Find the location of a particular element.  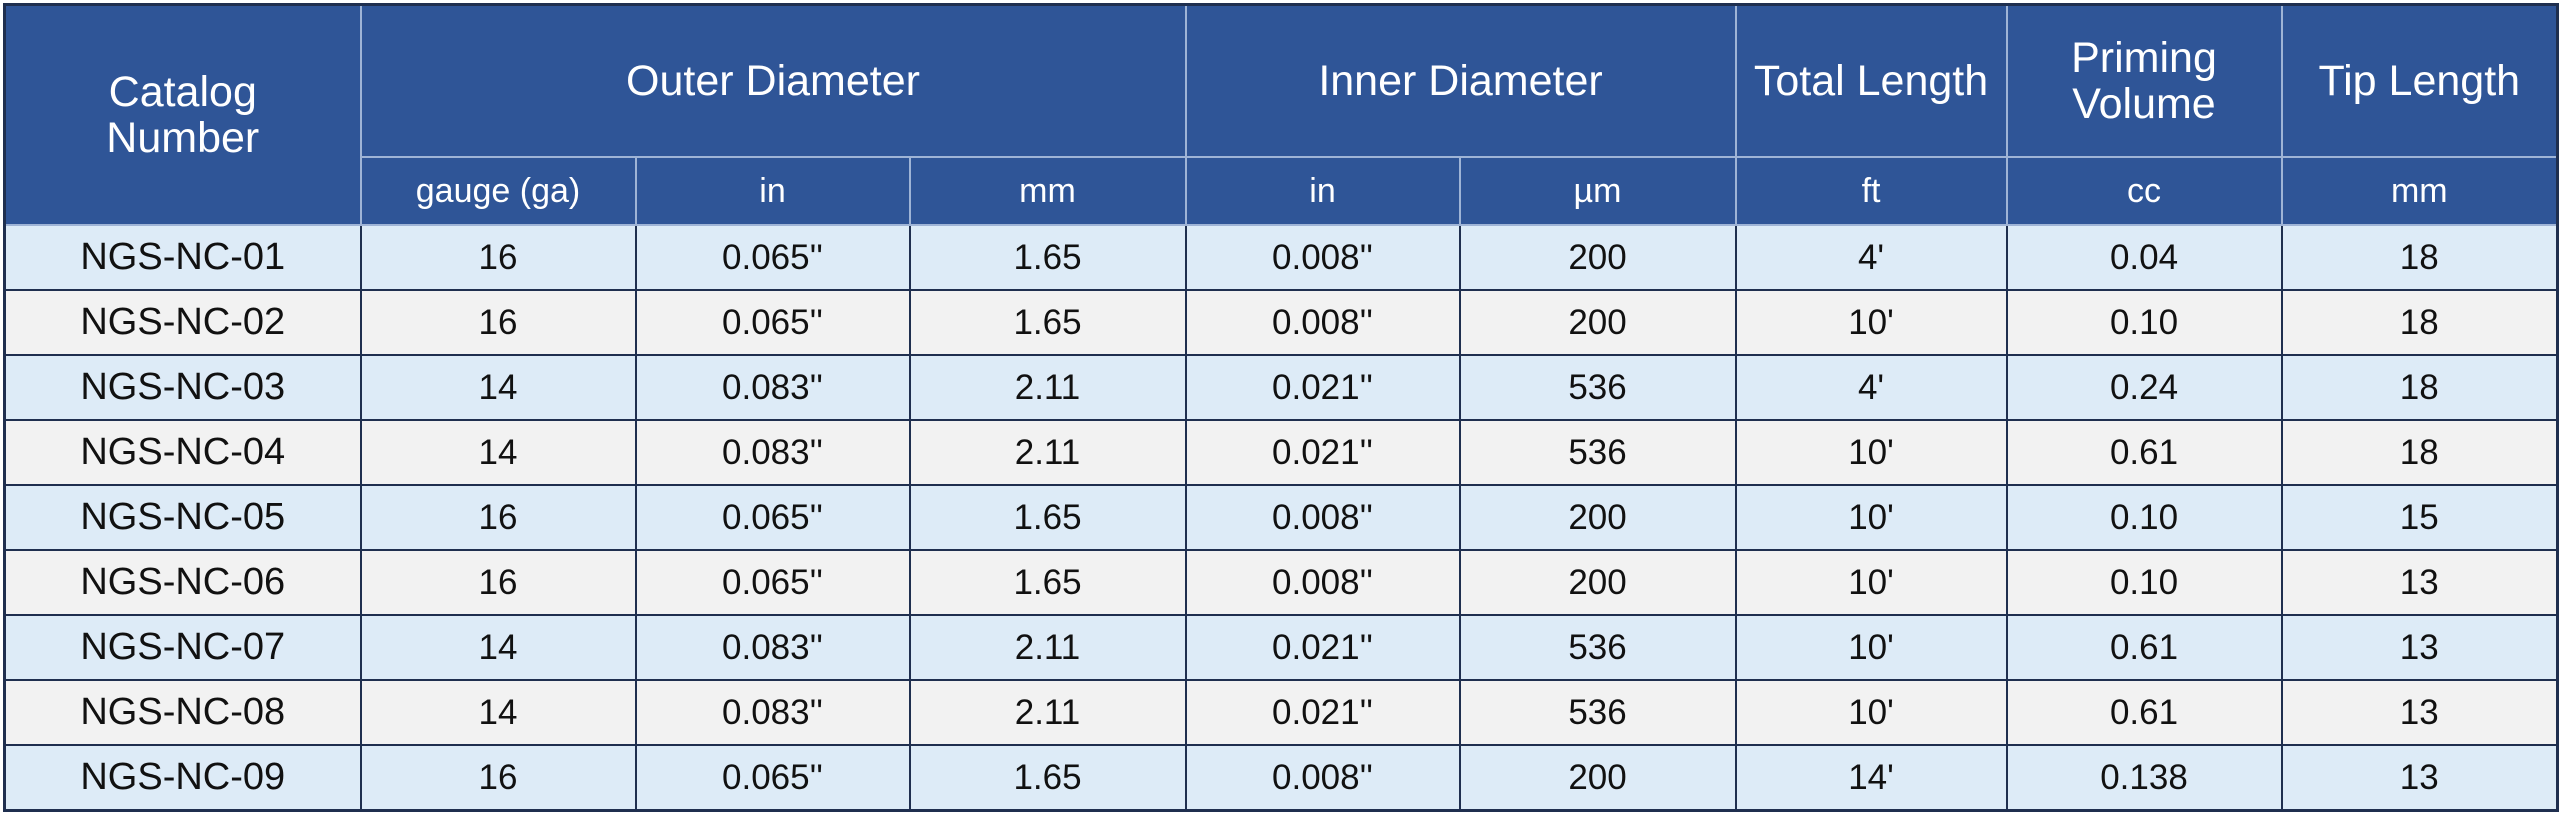

header-text: Outer Diameter is located at coordinates (773, 81).